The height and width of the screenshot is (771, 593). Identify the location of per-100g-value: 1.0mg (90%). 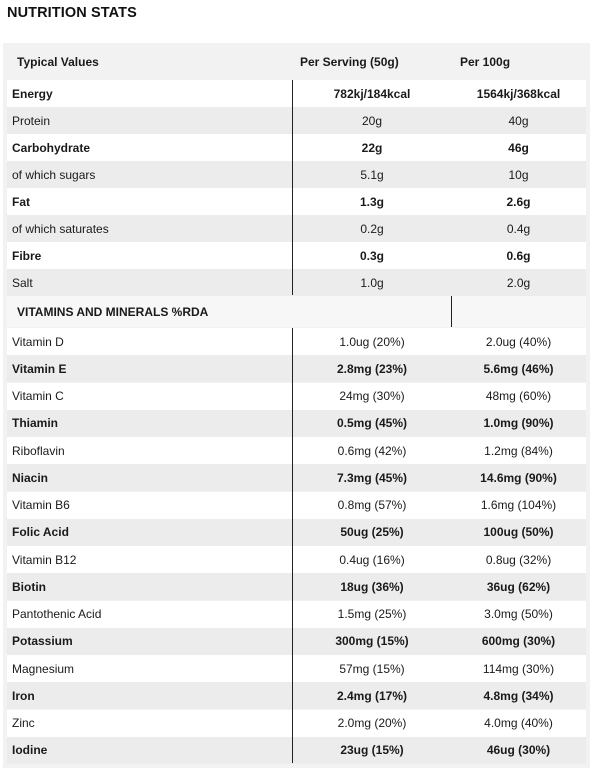
(518, 423).